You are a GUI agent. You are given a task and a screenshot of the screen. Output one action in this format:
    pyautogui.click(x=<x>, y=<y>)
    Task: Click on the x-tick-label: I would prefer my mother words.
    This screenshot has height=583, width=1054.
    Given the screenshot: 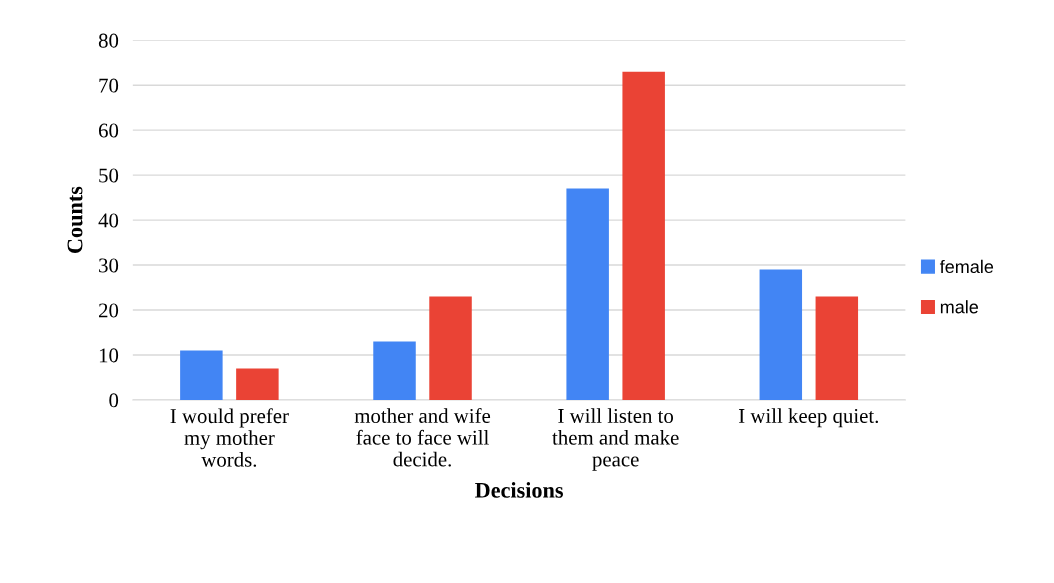 What is the action you would take?
    pyautogui.click(x=229, y=437)
    